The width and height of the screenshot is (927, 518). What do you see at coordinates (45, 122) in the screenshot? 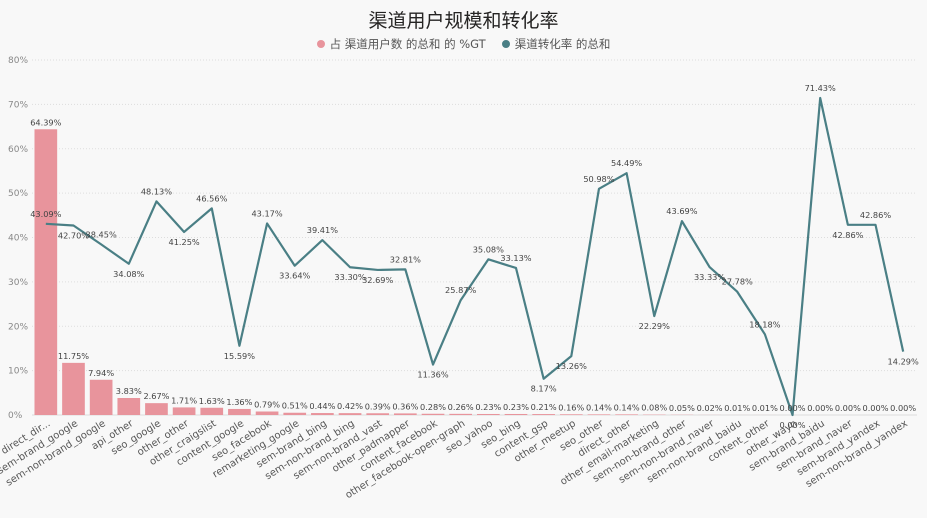
I see `bar-data-label: 64.39%` at bounding box center [45, 122].